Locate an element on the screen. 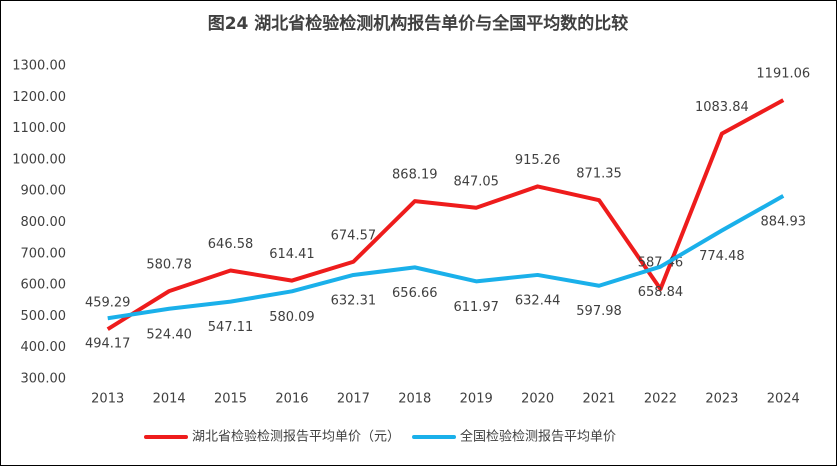  legend-label: 湖北省检验检测报告平均单价（元） is located at coordinates (296, 437).